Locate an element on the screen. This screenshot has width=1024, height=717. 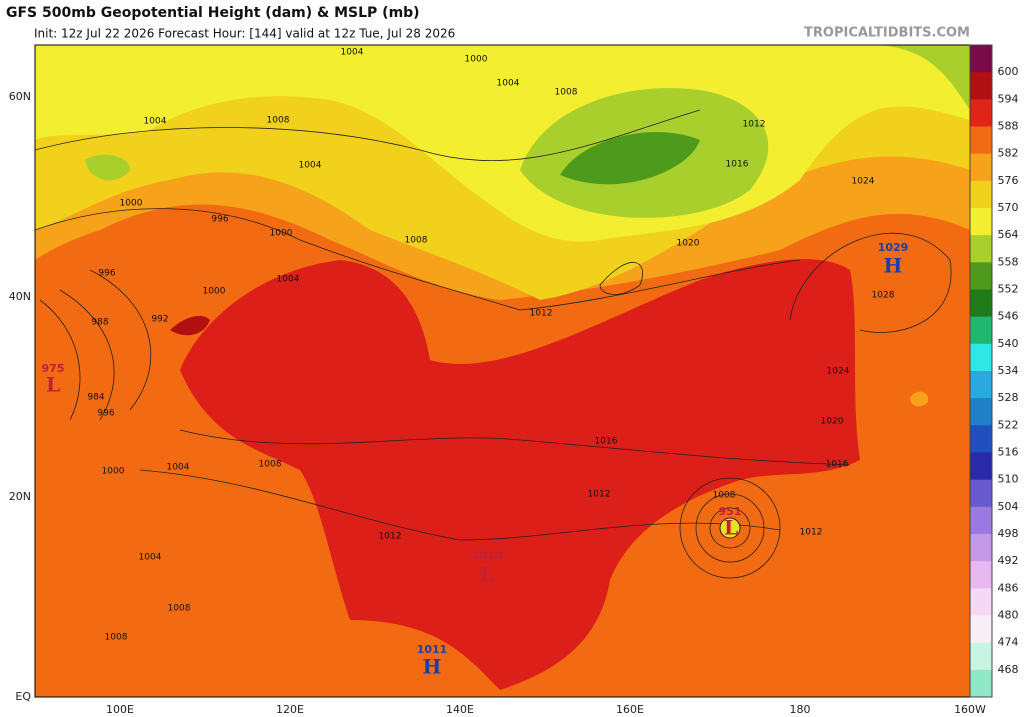
isobar-label: 992 is located at coordinates (159, 320).